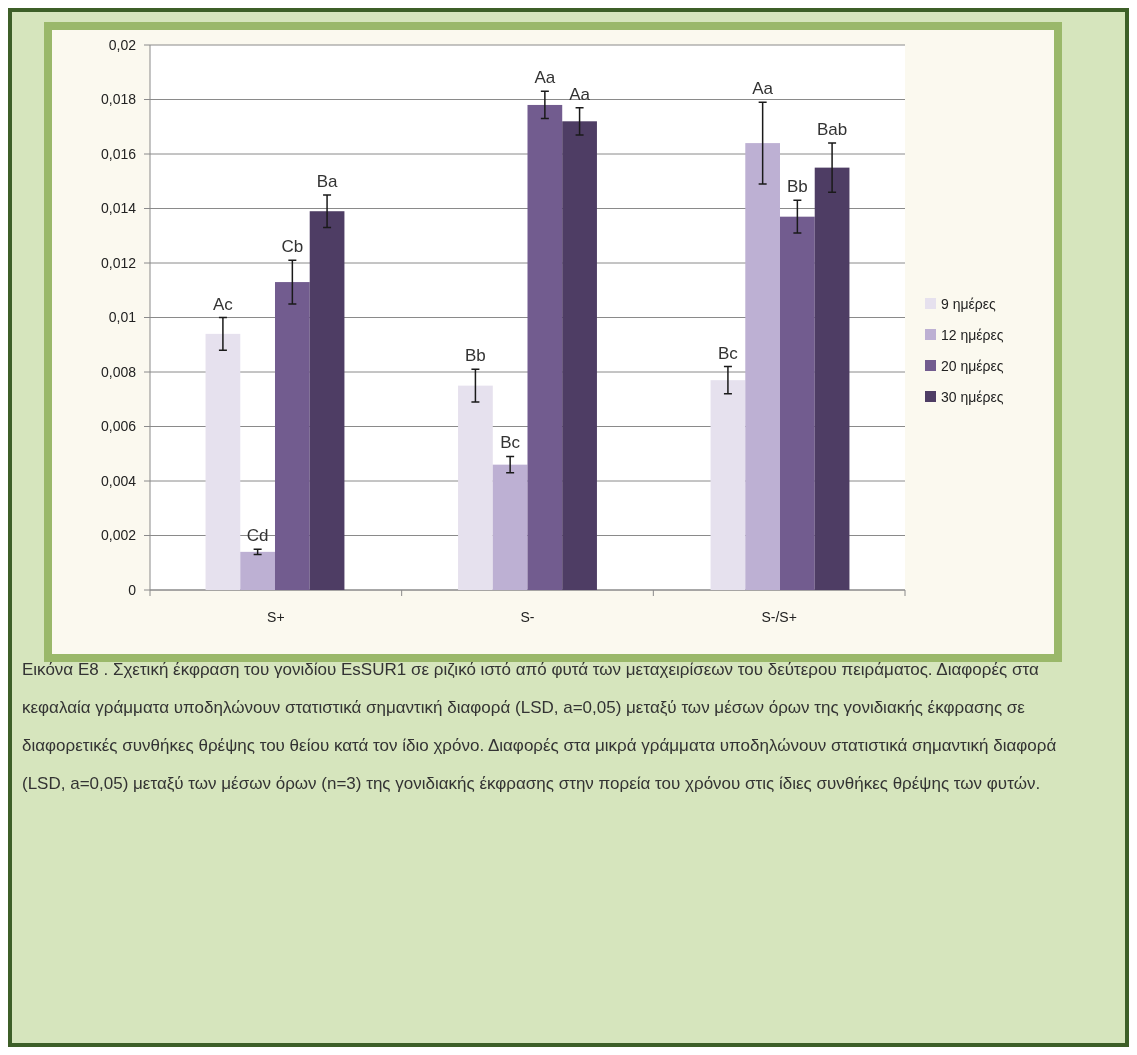  What do you see at coordinates (122, 317) in the screenshot?
I see `y-tick-label: 0,01` at bounding box center [122, 317].